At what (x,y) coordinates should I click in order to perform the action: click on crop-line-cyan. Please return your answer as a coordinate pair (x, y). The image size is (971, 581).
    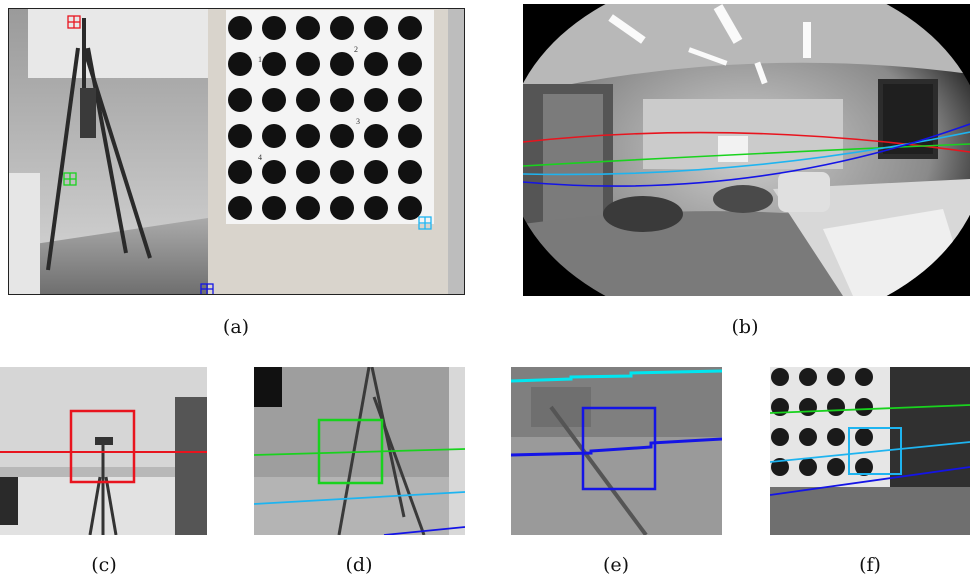
    Looking at the image, I should click on (359, 498).